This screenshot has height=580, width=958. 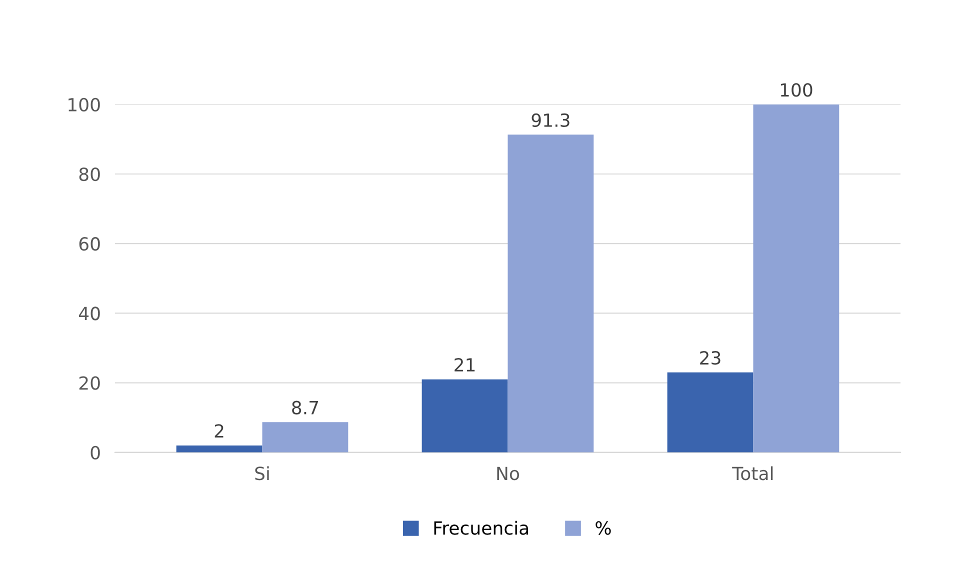 What do you see at coordinates (710, 358) in the screenshot?
I see `data-label: 23` at bounding box center [710, 358].